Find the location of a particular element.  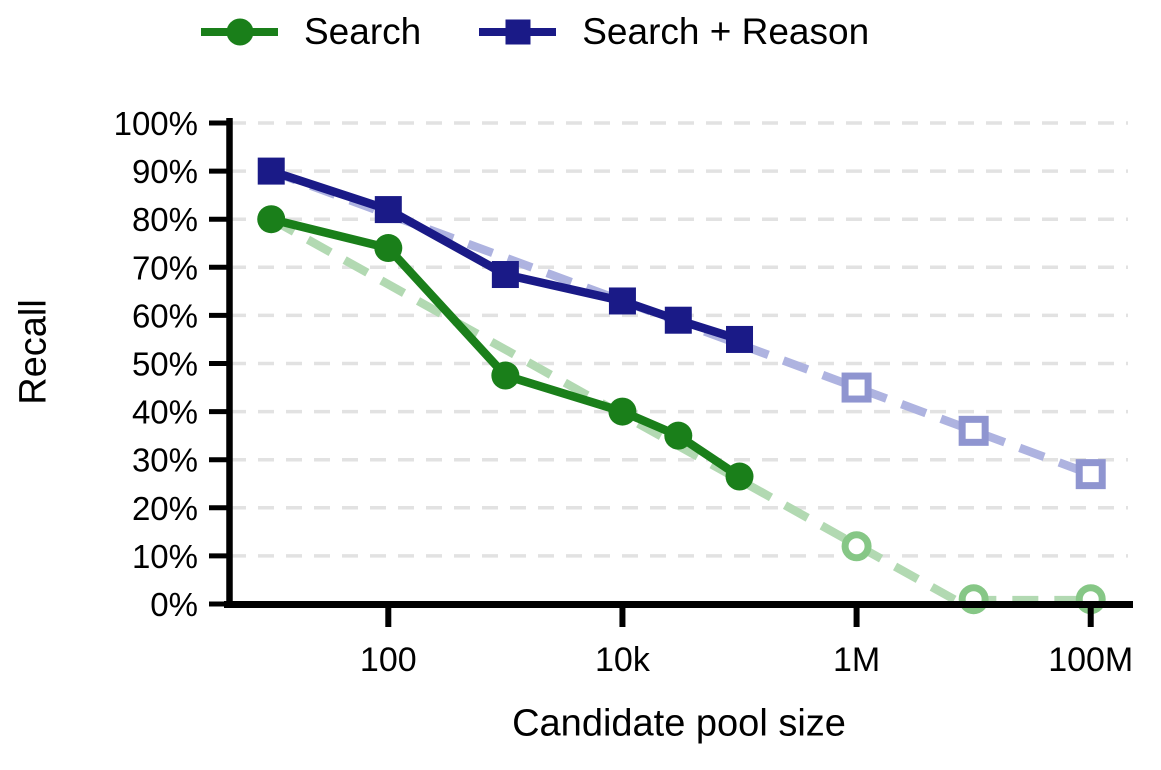

legend-item-search-reason: Search + Reason is located at coordinates (674, 32).